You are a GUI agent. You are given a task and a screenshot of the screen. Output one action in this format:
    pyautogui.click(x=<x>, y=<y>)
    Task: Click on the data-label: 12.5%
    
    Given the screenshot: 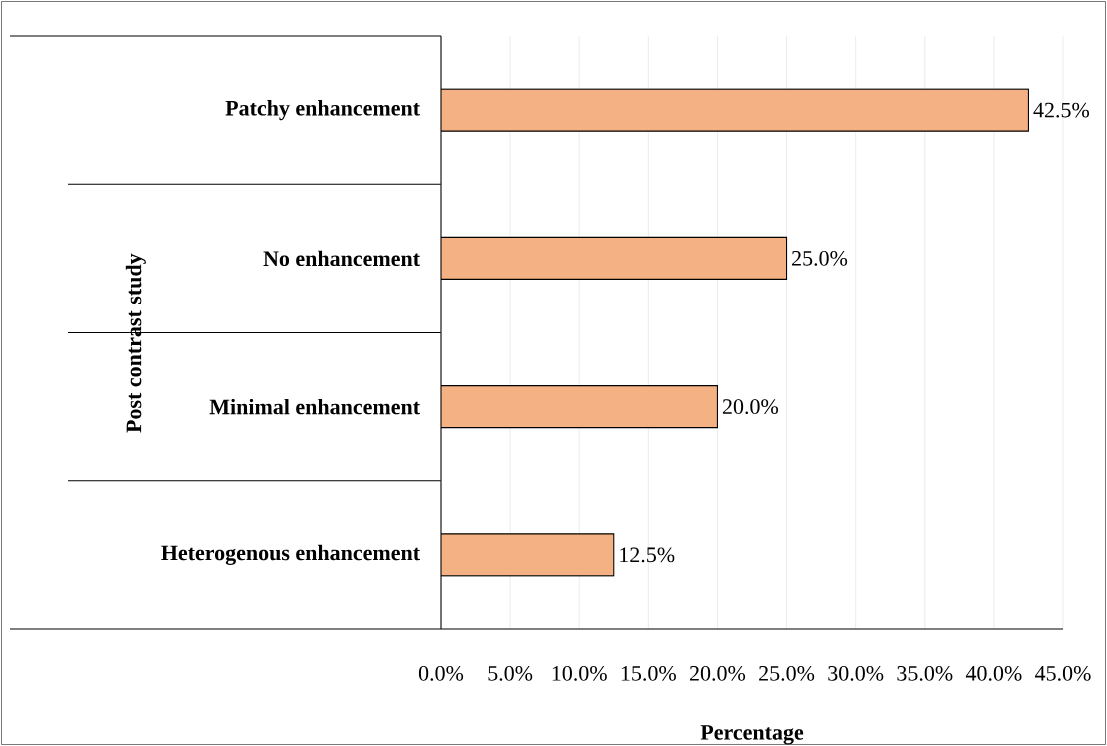 What is the action you would take?
    pyautogui.click(x=647, y=555)
    